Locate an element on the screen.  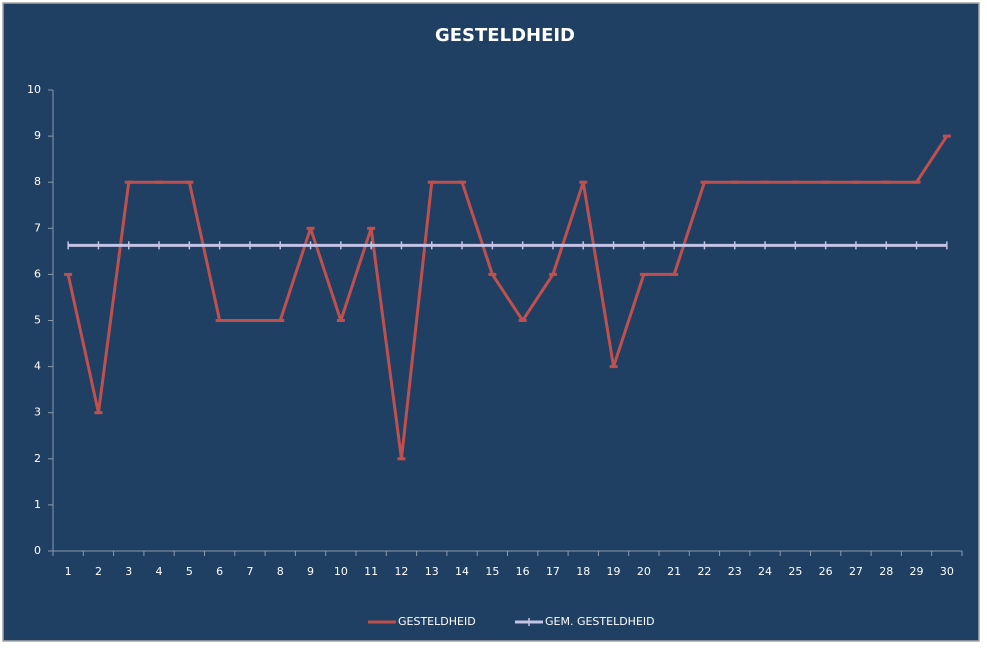
x-tick-label: 21 is located at coordinates (674, 571).